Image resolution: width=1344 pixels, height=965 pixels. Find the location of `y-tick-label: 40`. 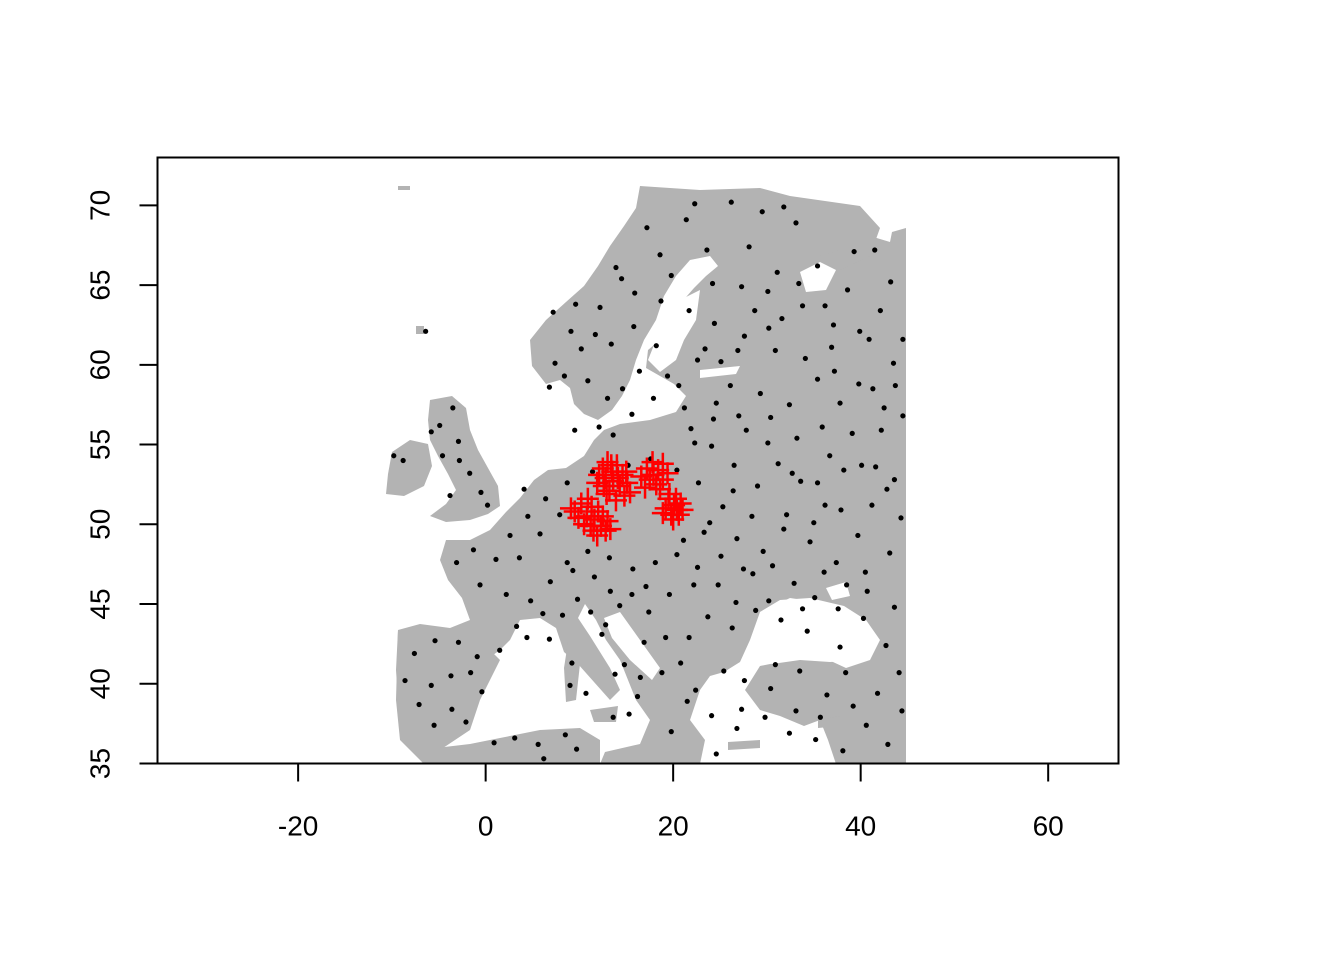

y-tick-label: 40 is located at coordinates (100, 683).